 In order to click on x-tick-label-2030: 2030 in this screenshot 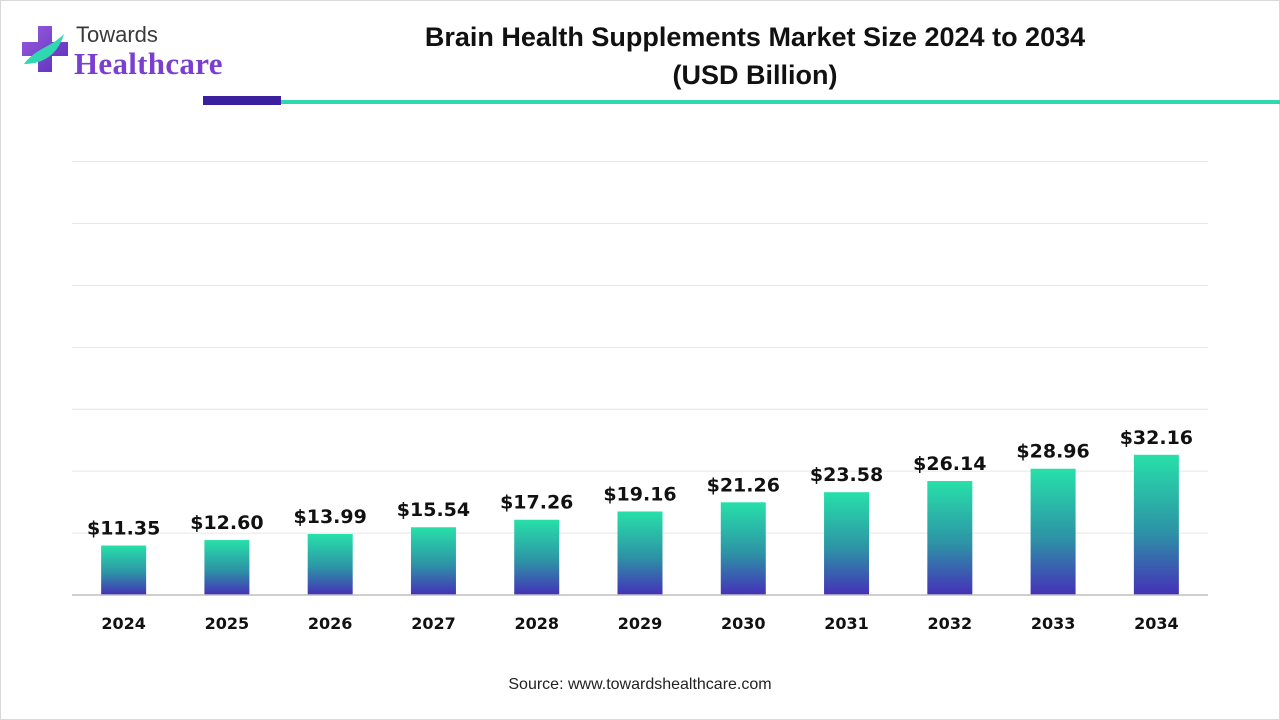, I will do `click(743, 623)`.